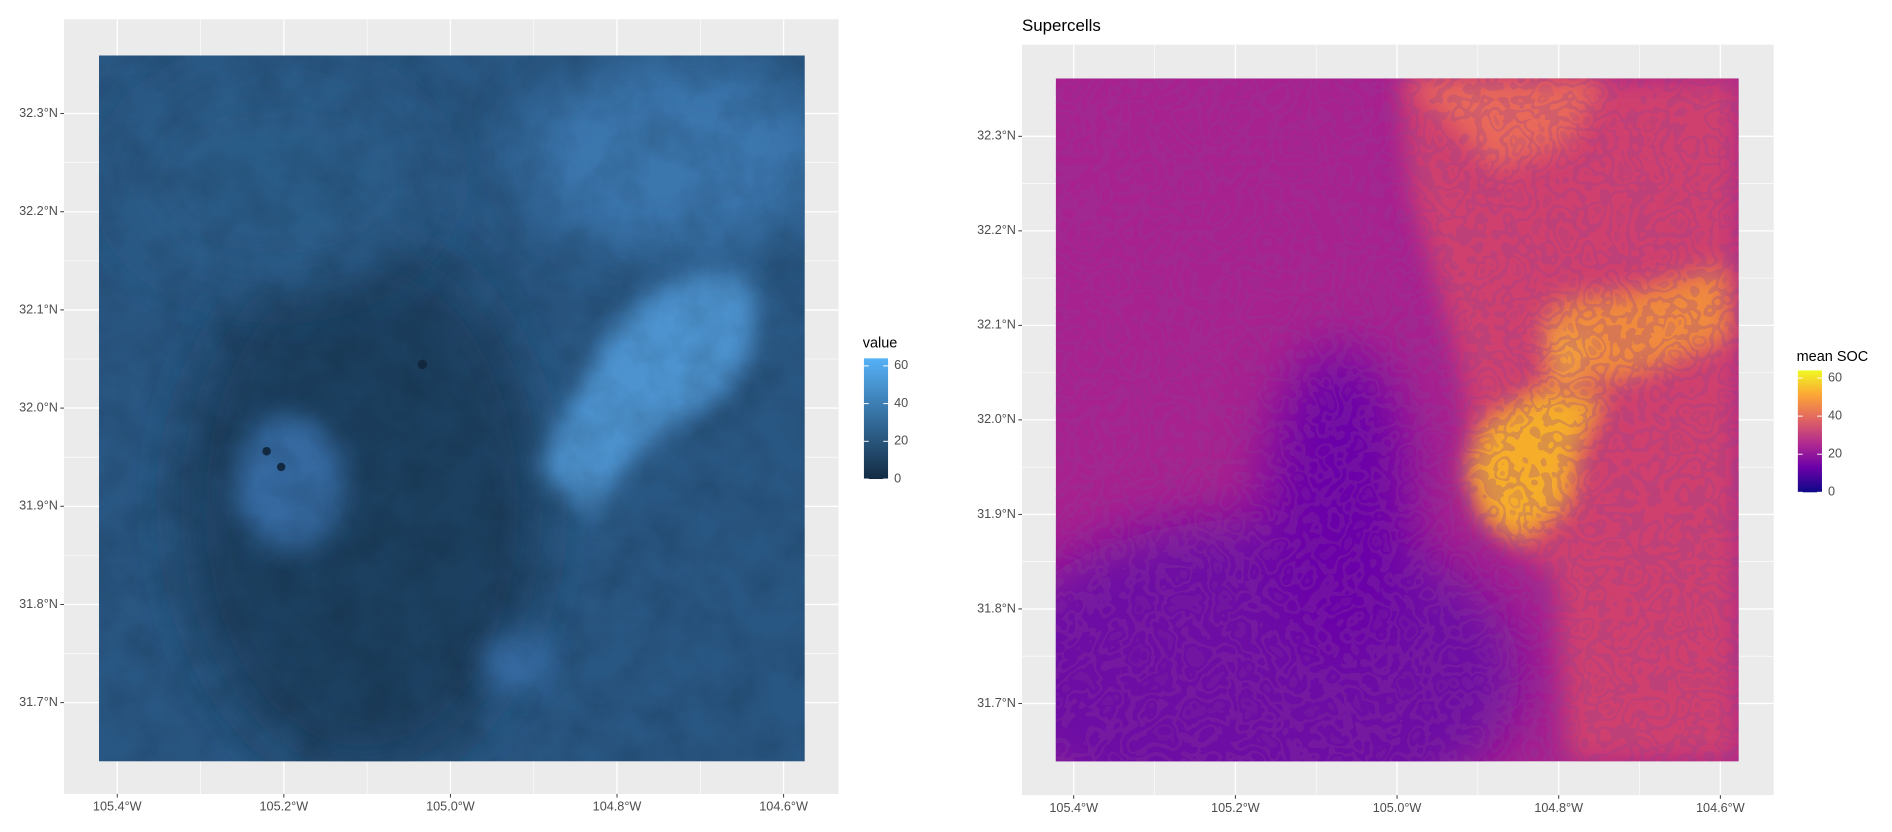 Image resolution: width=1892 pixels, height=832 pixels. Describe the element at coordinates (1061, 25) in the screenshot. I see `chart-title: Supercells` at that location.